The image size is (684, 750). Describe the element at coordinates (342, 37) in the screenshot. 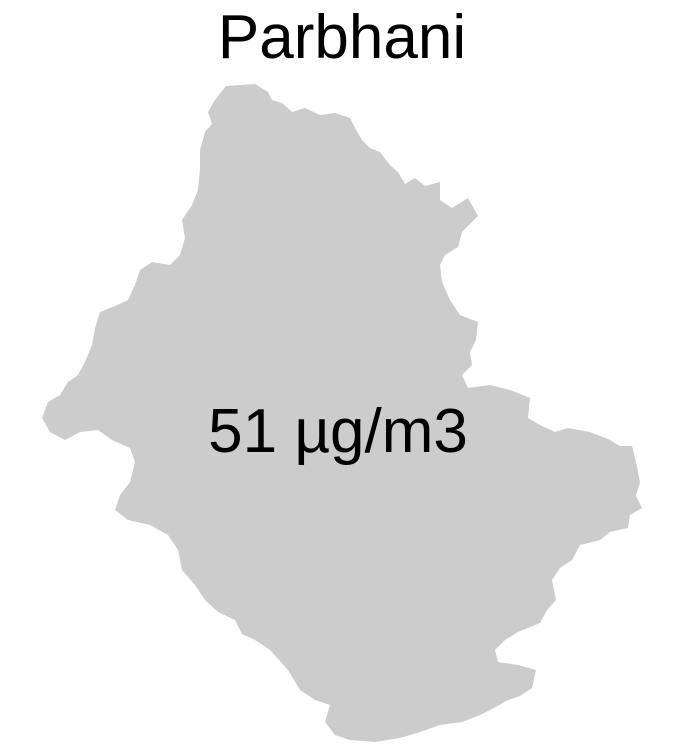

I see `map-title: Parbhani` at that location.